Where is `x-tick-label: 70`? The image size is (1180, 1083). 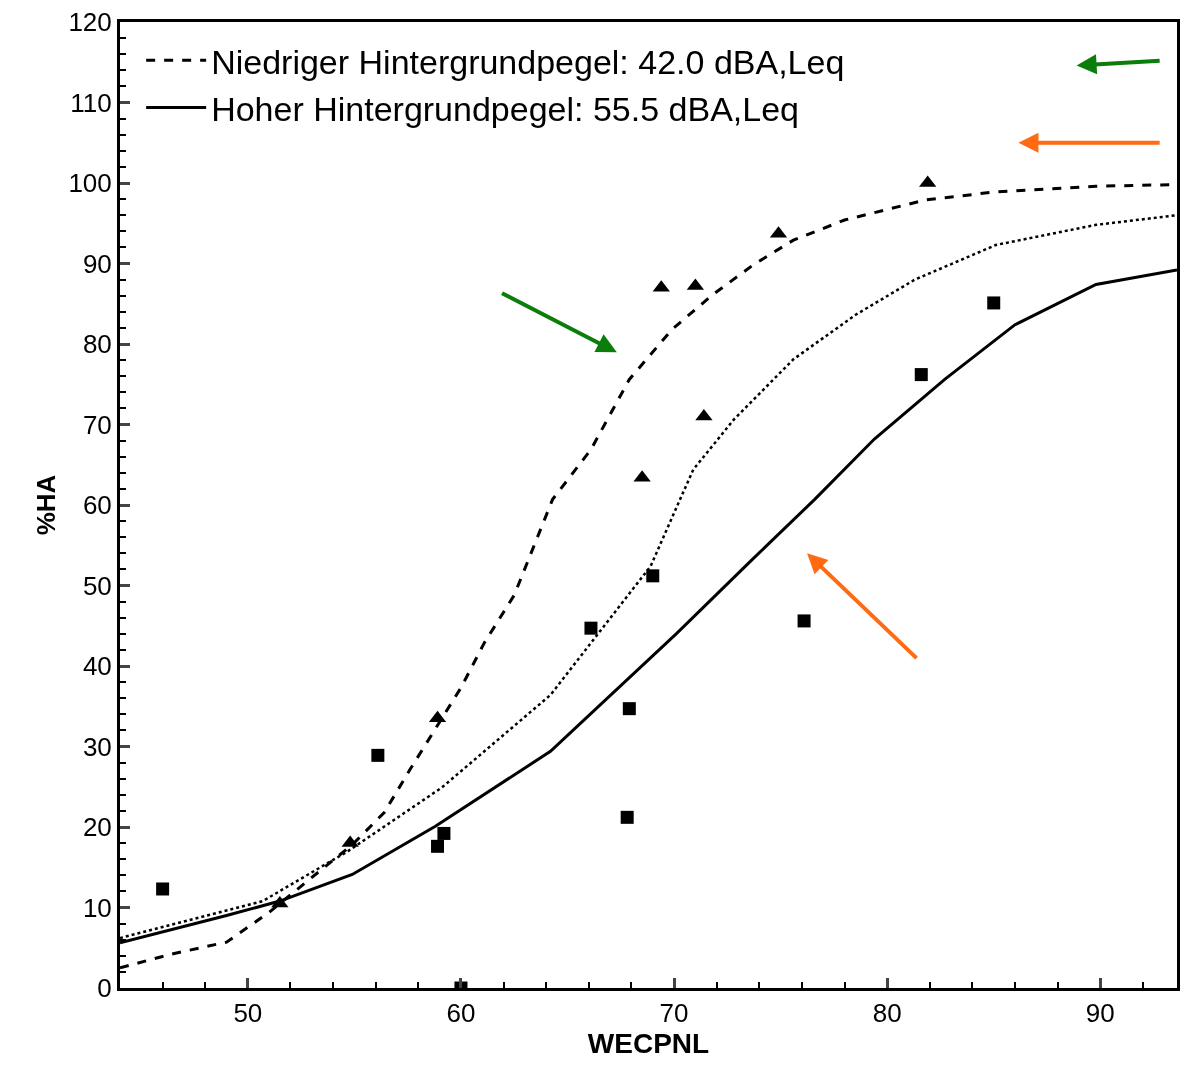
x-tick-label: 70 is located at coordinates (674, 1013).